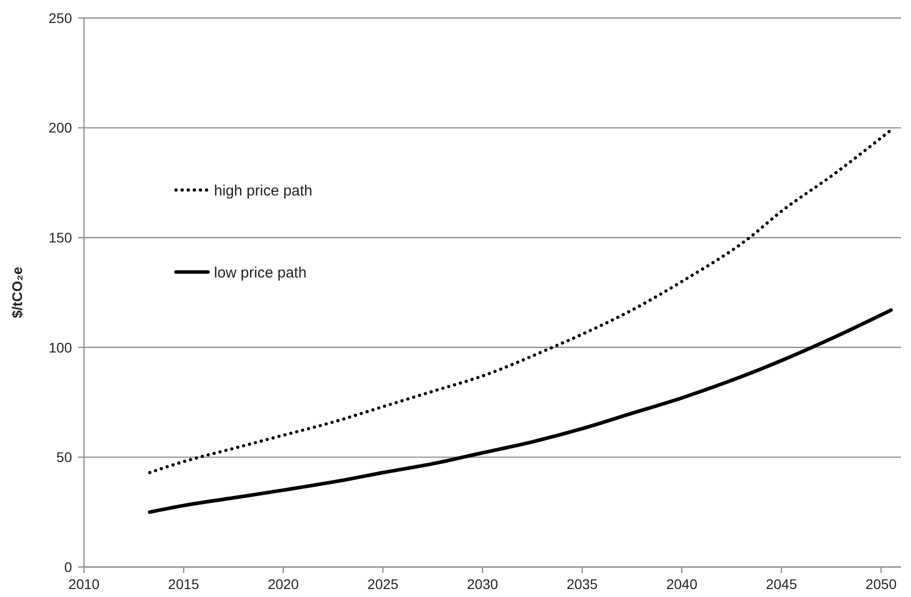  Describe the element at coordinates (582, 584) in the screenshot. I see `x-tick-label: 2035` at that location.